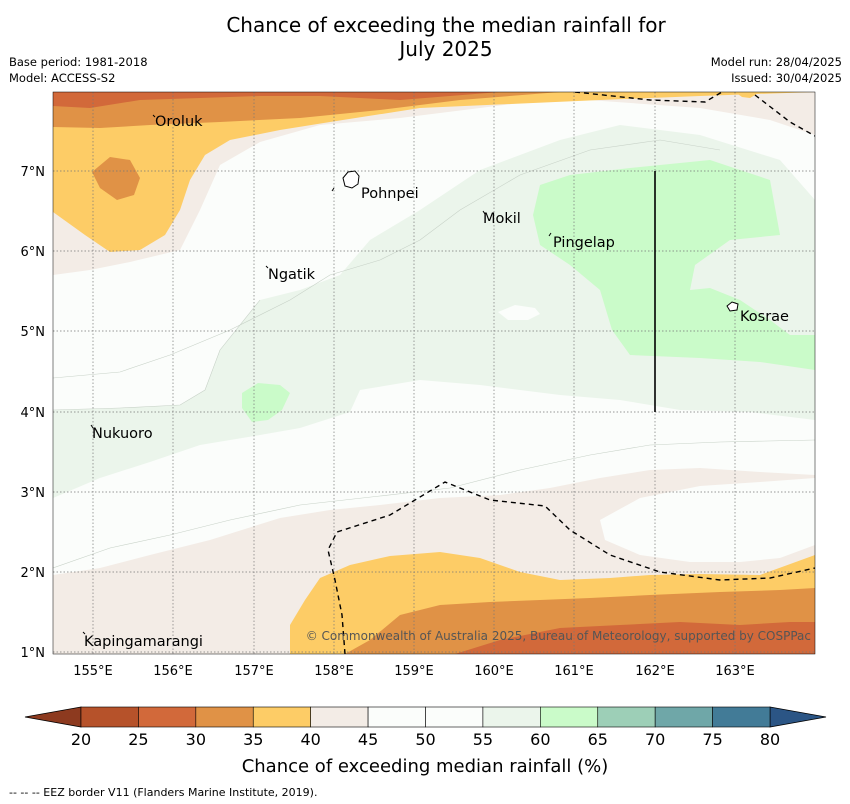 The image size is (850, 804). What do you see at coordinates (122, 434) in the screenshot?
I see `label-nukuoro: Nukuoro` at bounding box center [122, 434].